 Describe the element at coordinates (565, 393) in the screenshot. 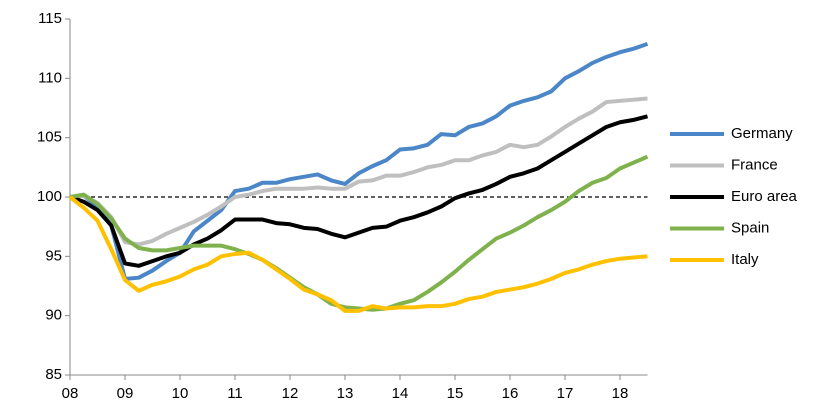

I see `x-tick-label: 17` at that location.